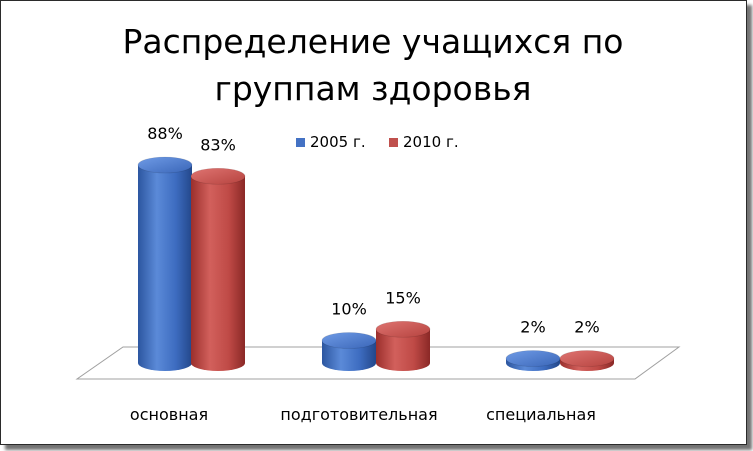  What do you see at coordinates (587, 344) in the screenshot?
I see `bar-2010-specialnaya: 2%` at bounding box center [587, 344].